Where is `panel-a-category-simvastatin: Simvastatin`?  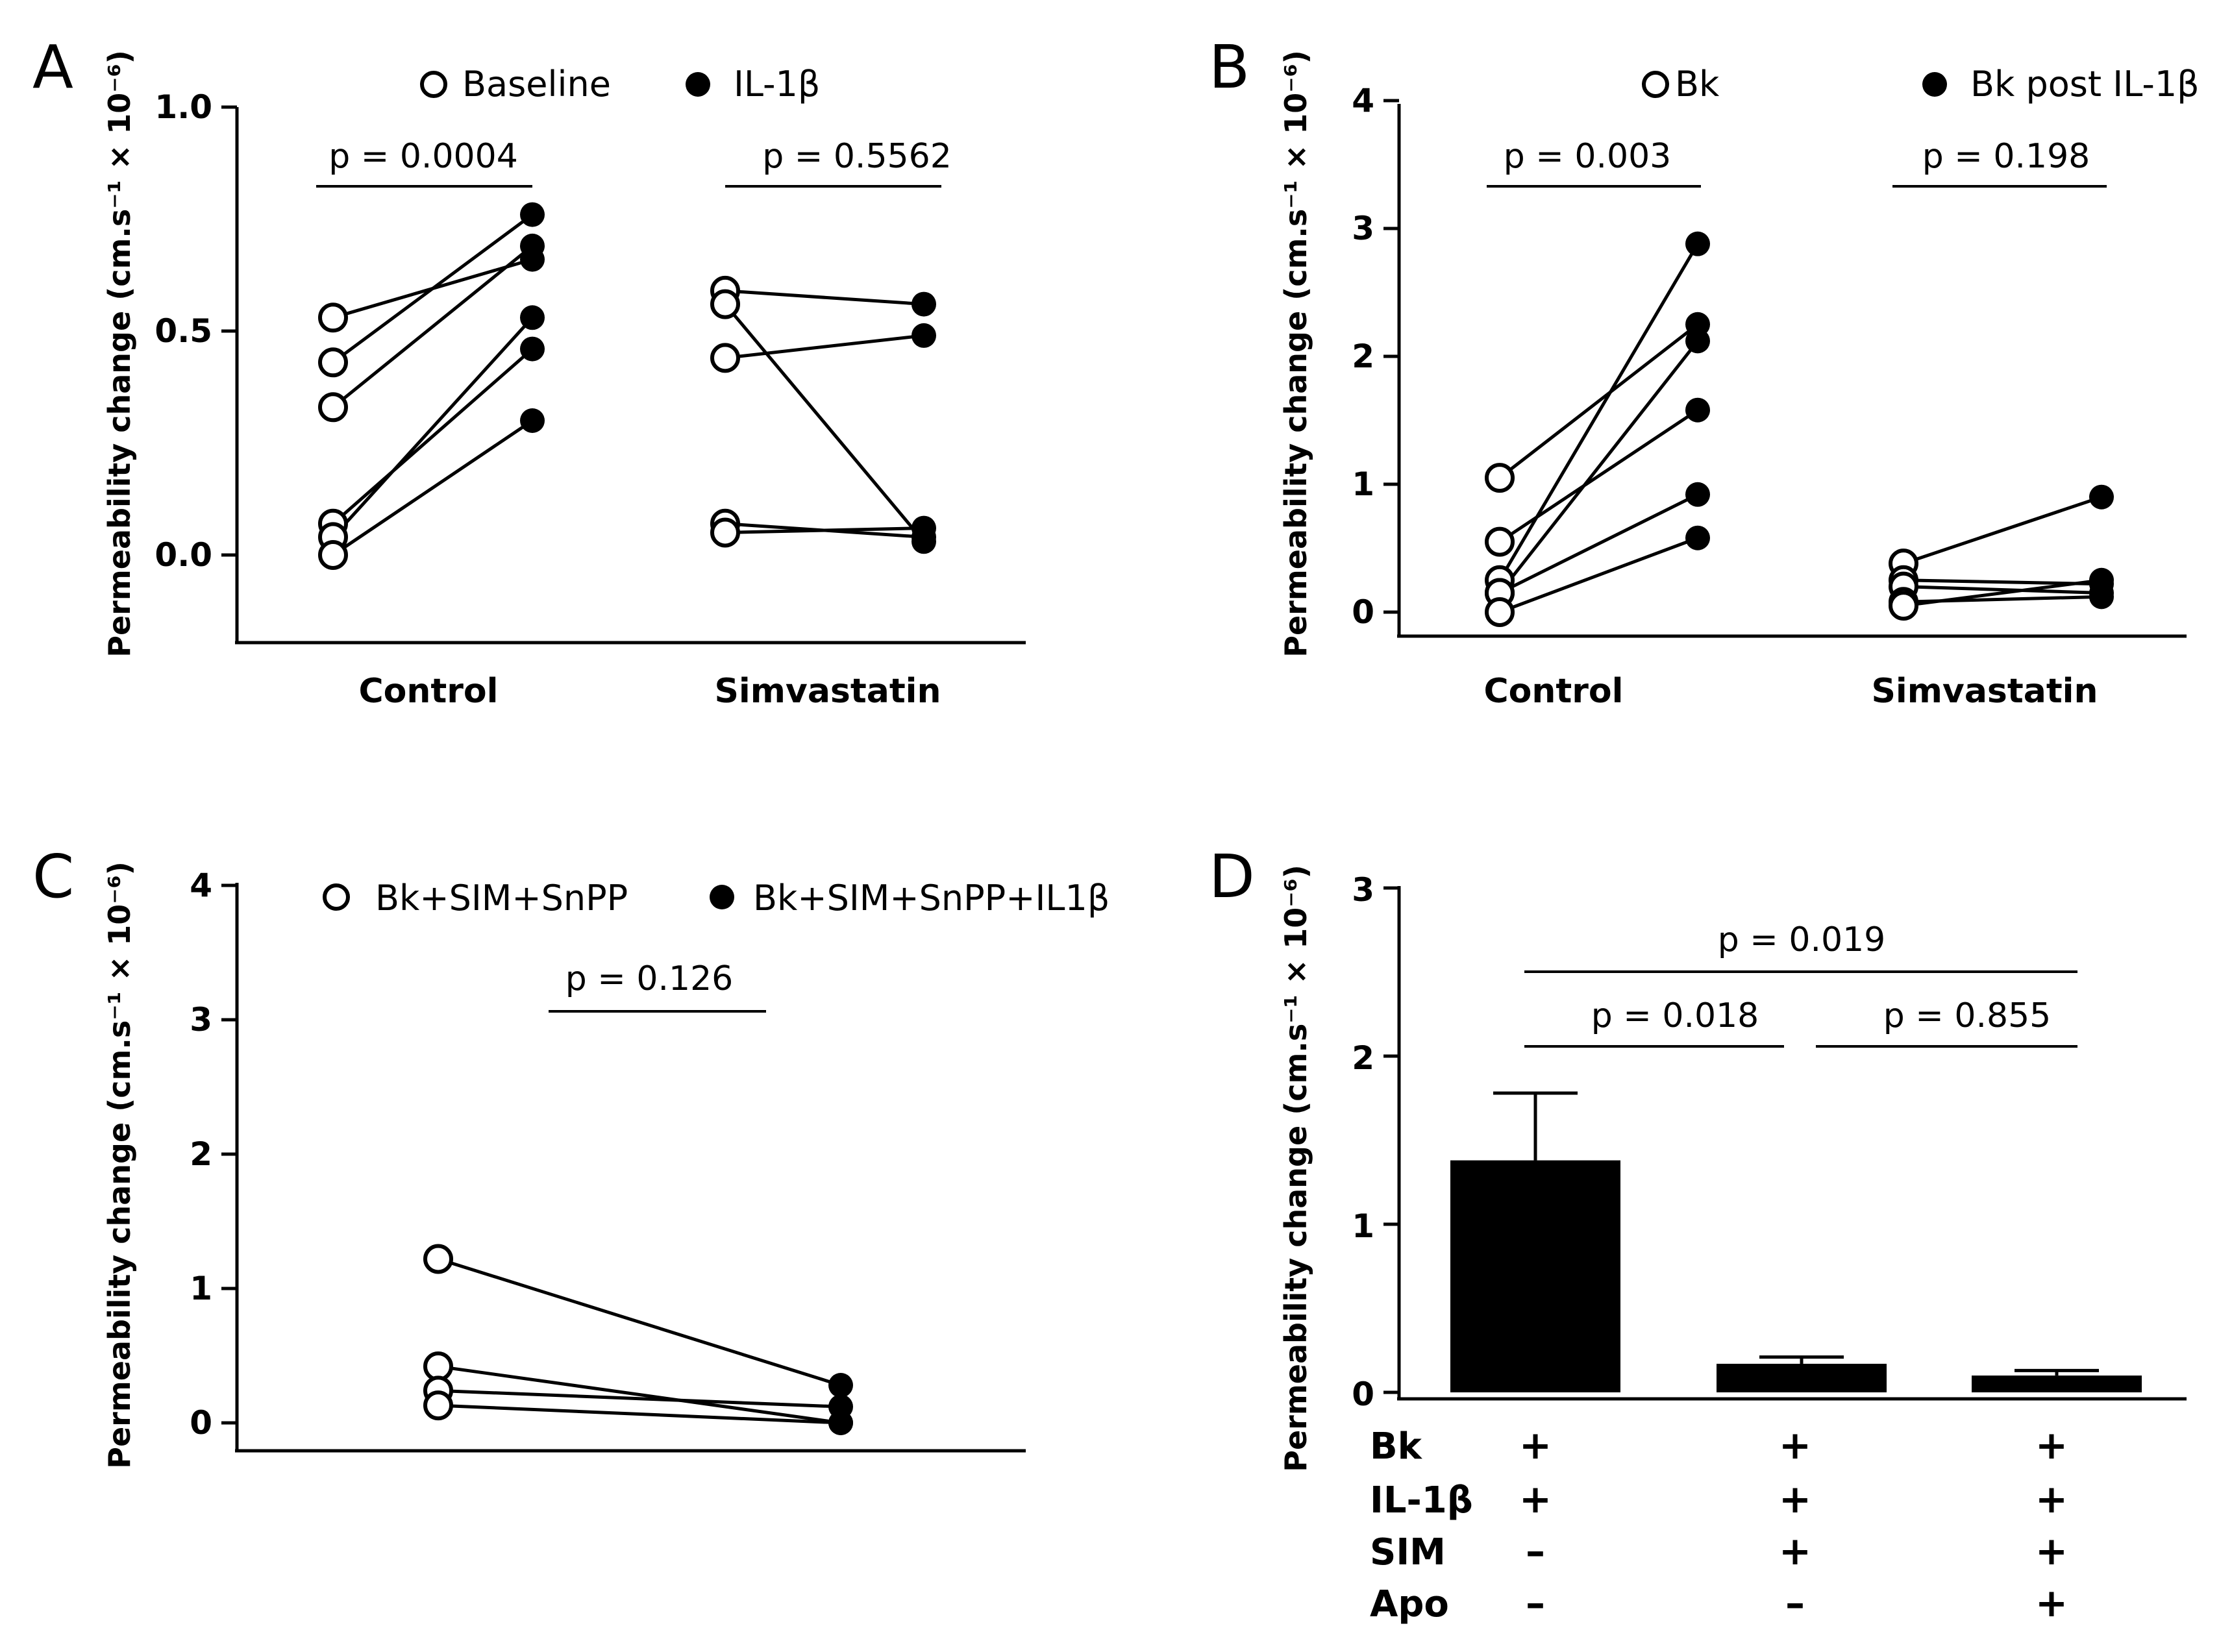 panel-a-category-simvastatin: Simvastatin is located at coordinates (827, 692).